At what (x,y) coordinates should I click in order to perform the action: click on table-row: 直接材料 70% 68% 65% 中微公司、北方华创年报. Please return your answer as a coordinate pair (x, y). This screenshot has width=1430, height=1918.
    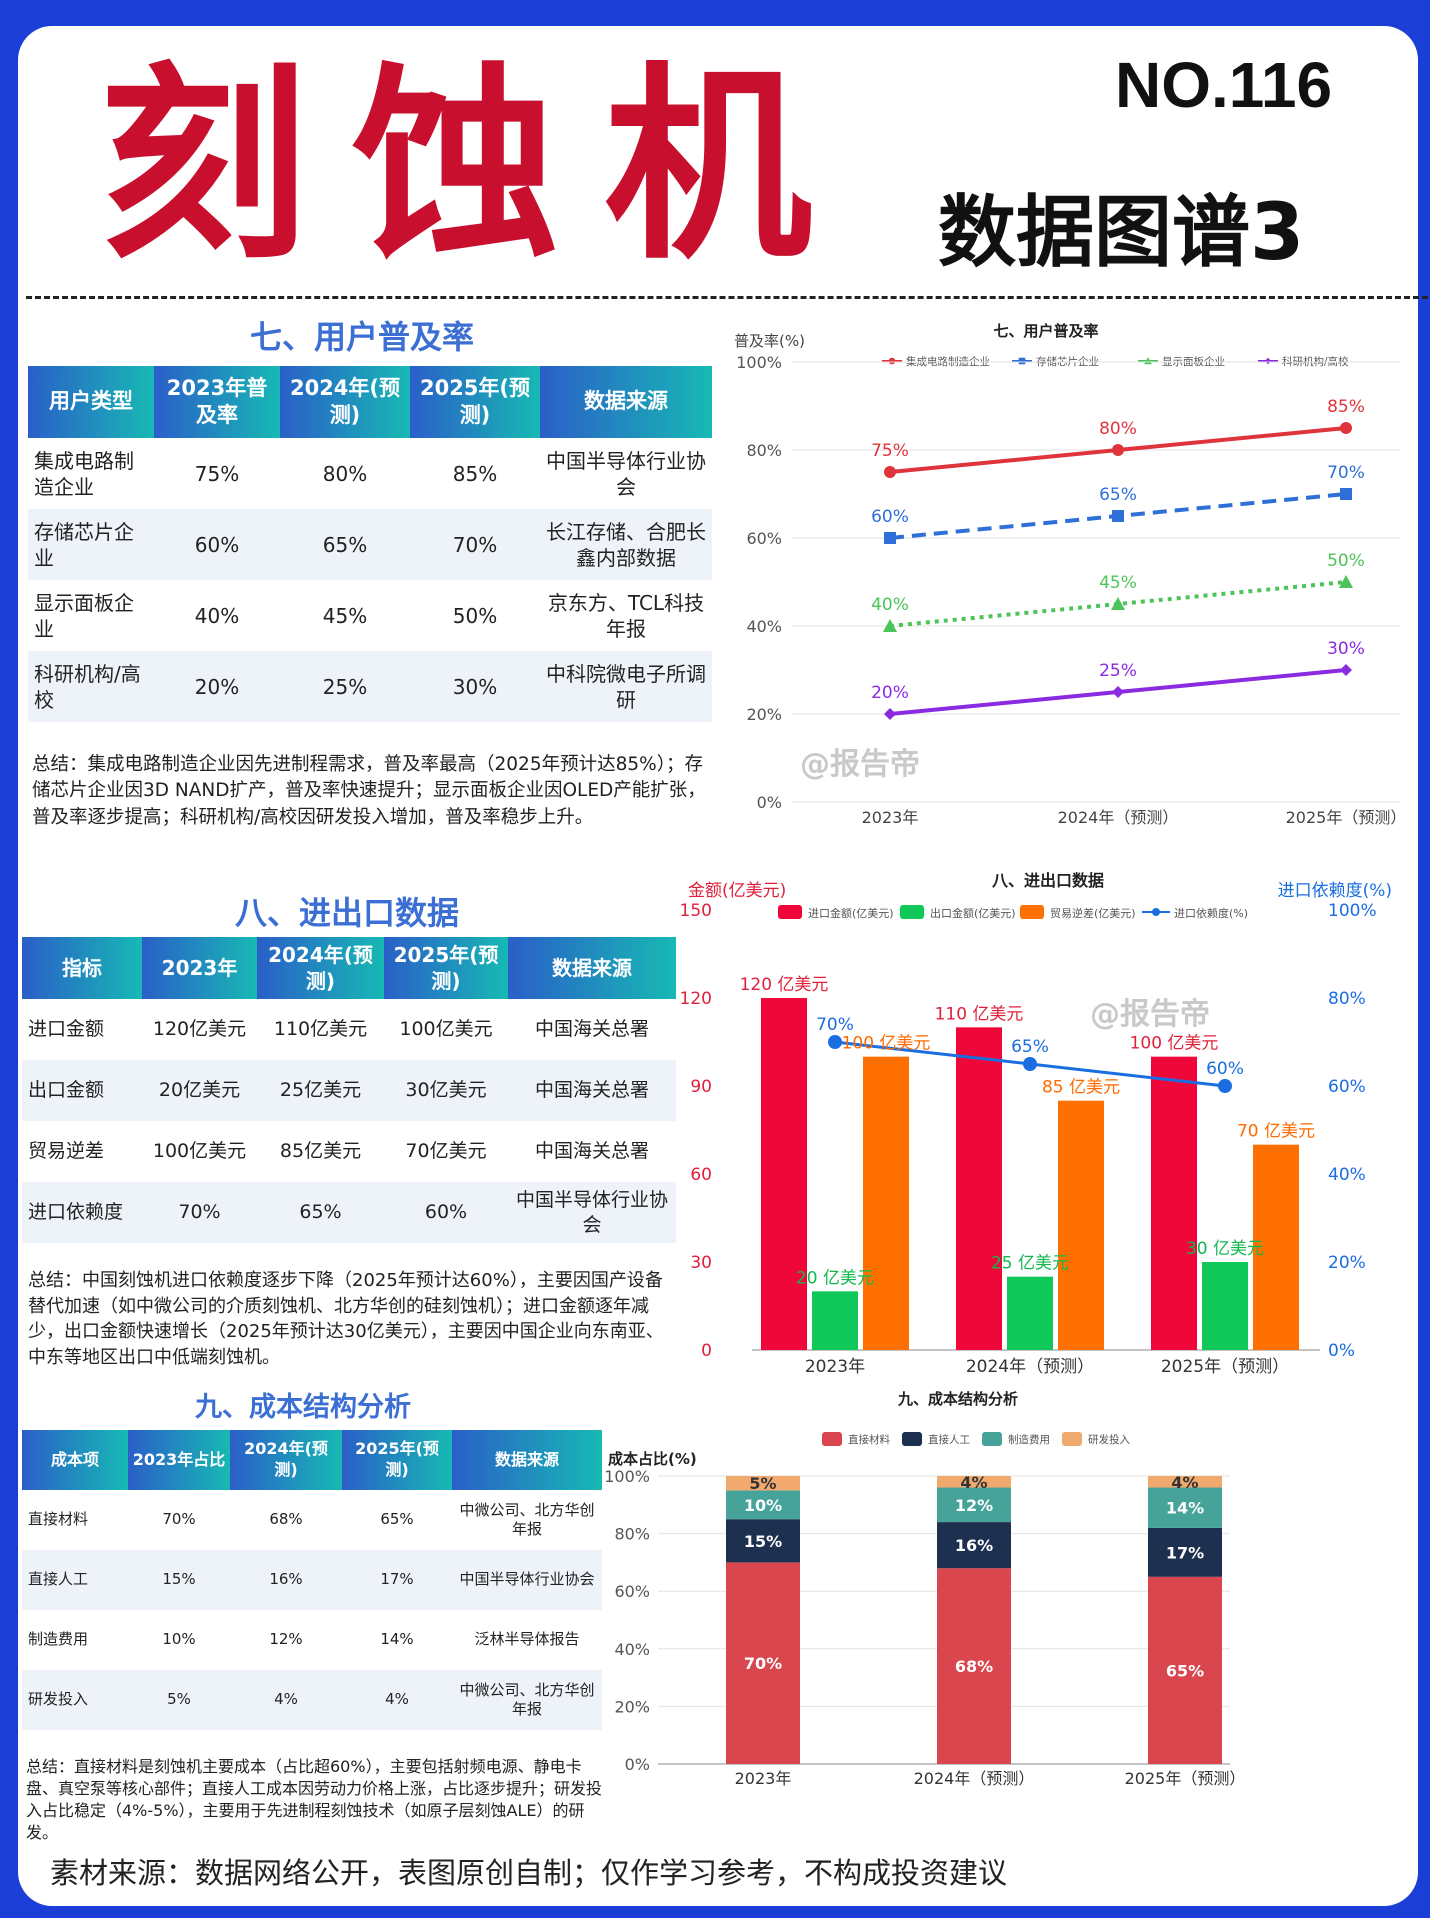
    Looking at the image, I should click on (312, 1520).